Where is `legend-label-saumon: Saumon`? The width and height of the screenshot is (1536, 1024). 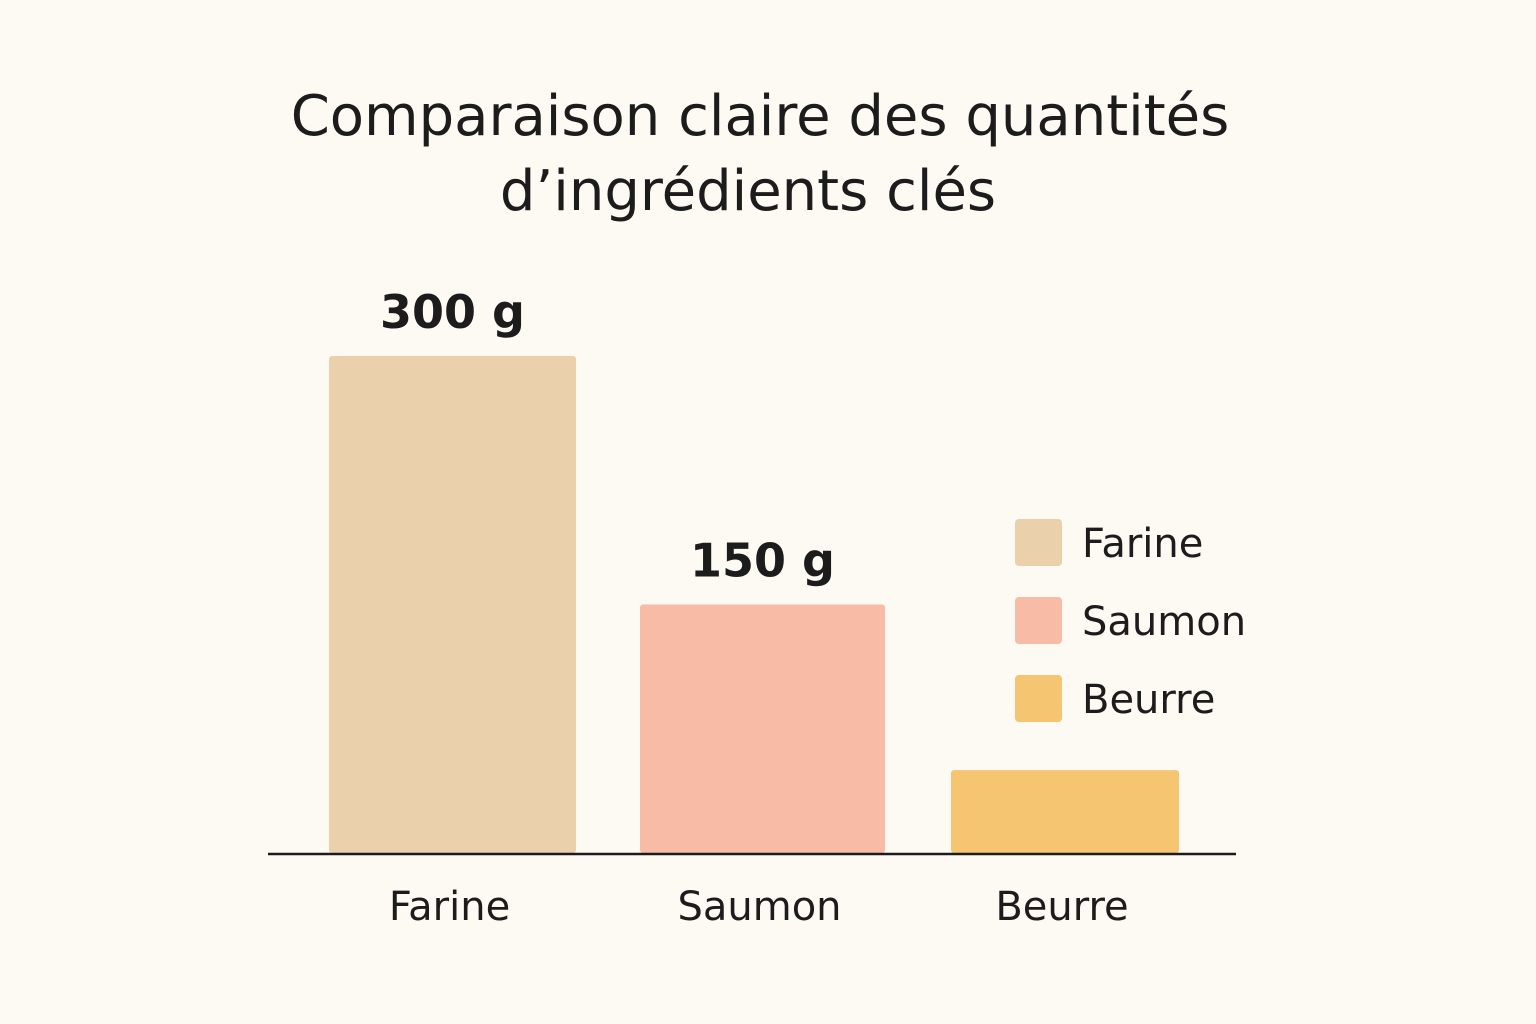 legend-label-saumon: Saumon is located at coordinates (1164, 622).